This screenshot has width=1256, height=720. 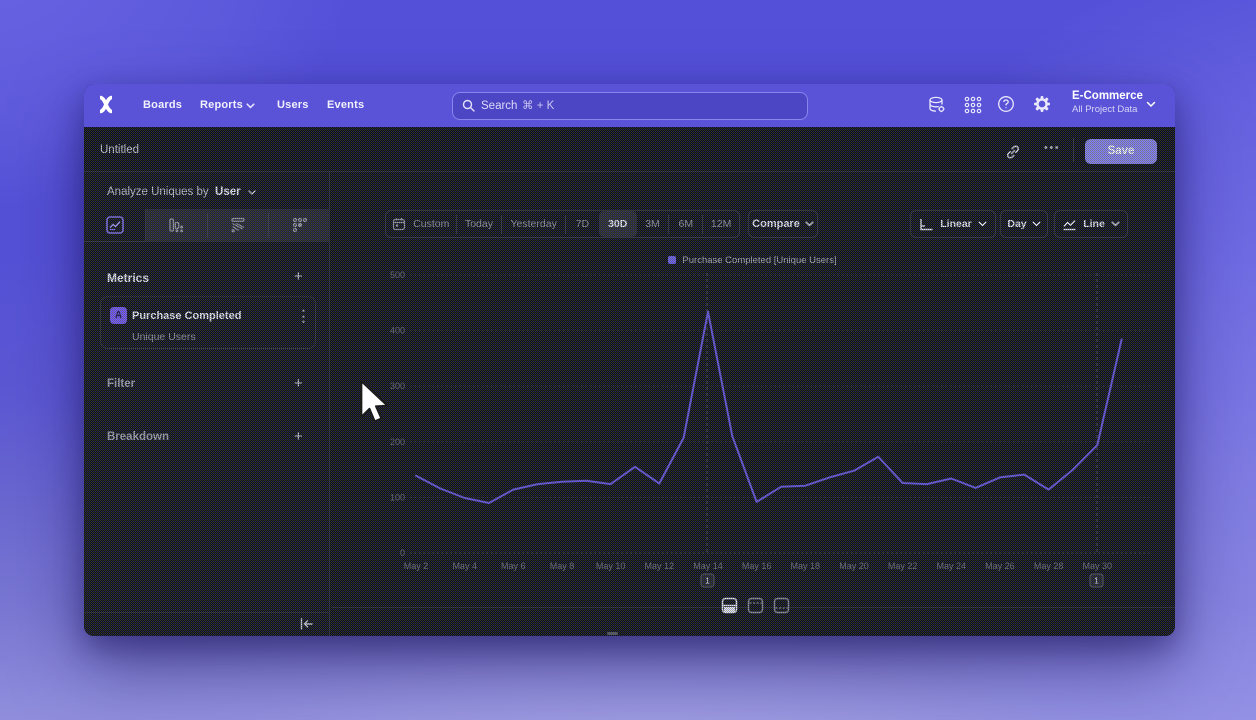 What do you see at coordinates (1000, 566) in the screenshot?
I see `svg-text: May 26` at bounding box center [1000, 566].